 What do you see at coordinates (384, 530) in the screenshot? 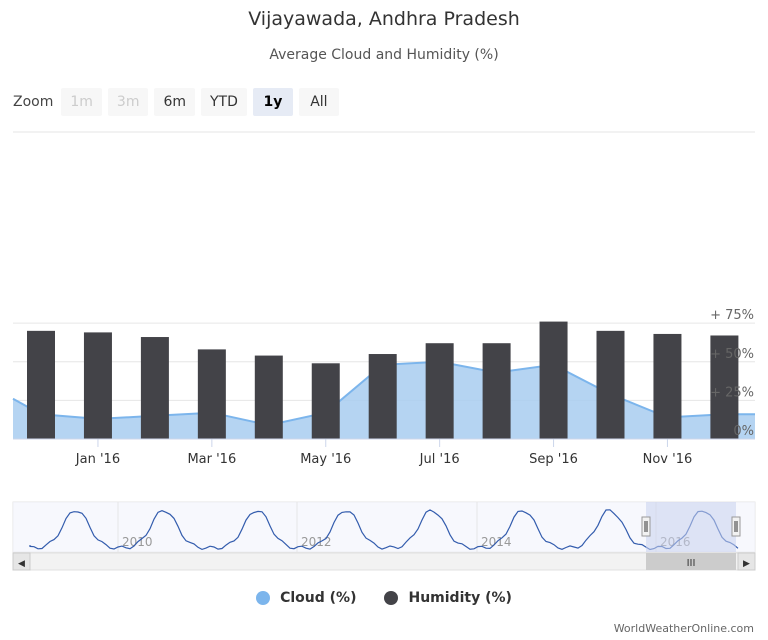
I see `navigator-series-line` at bounding box center [384, 530].